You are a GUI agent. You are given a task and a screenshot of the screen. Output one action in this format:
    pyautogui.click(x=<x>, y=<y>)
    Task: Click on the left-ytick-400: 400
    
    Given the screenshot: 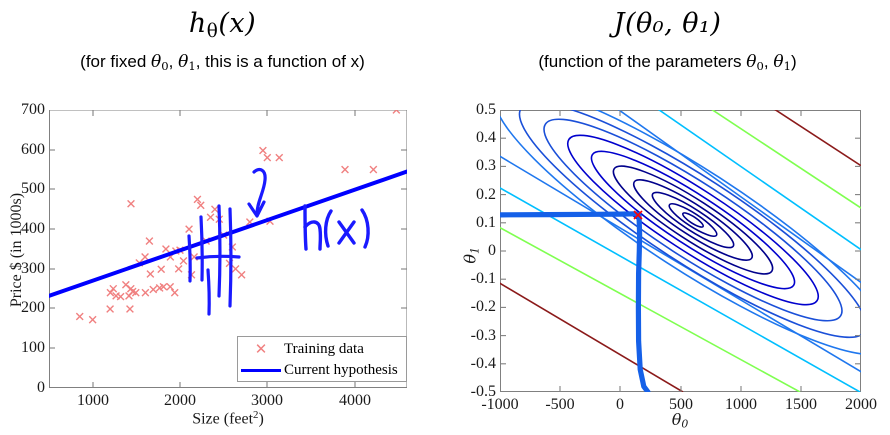 What is the action you would take?
    pyautogui.click(x=33, y=228)
    